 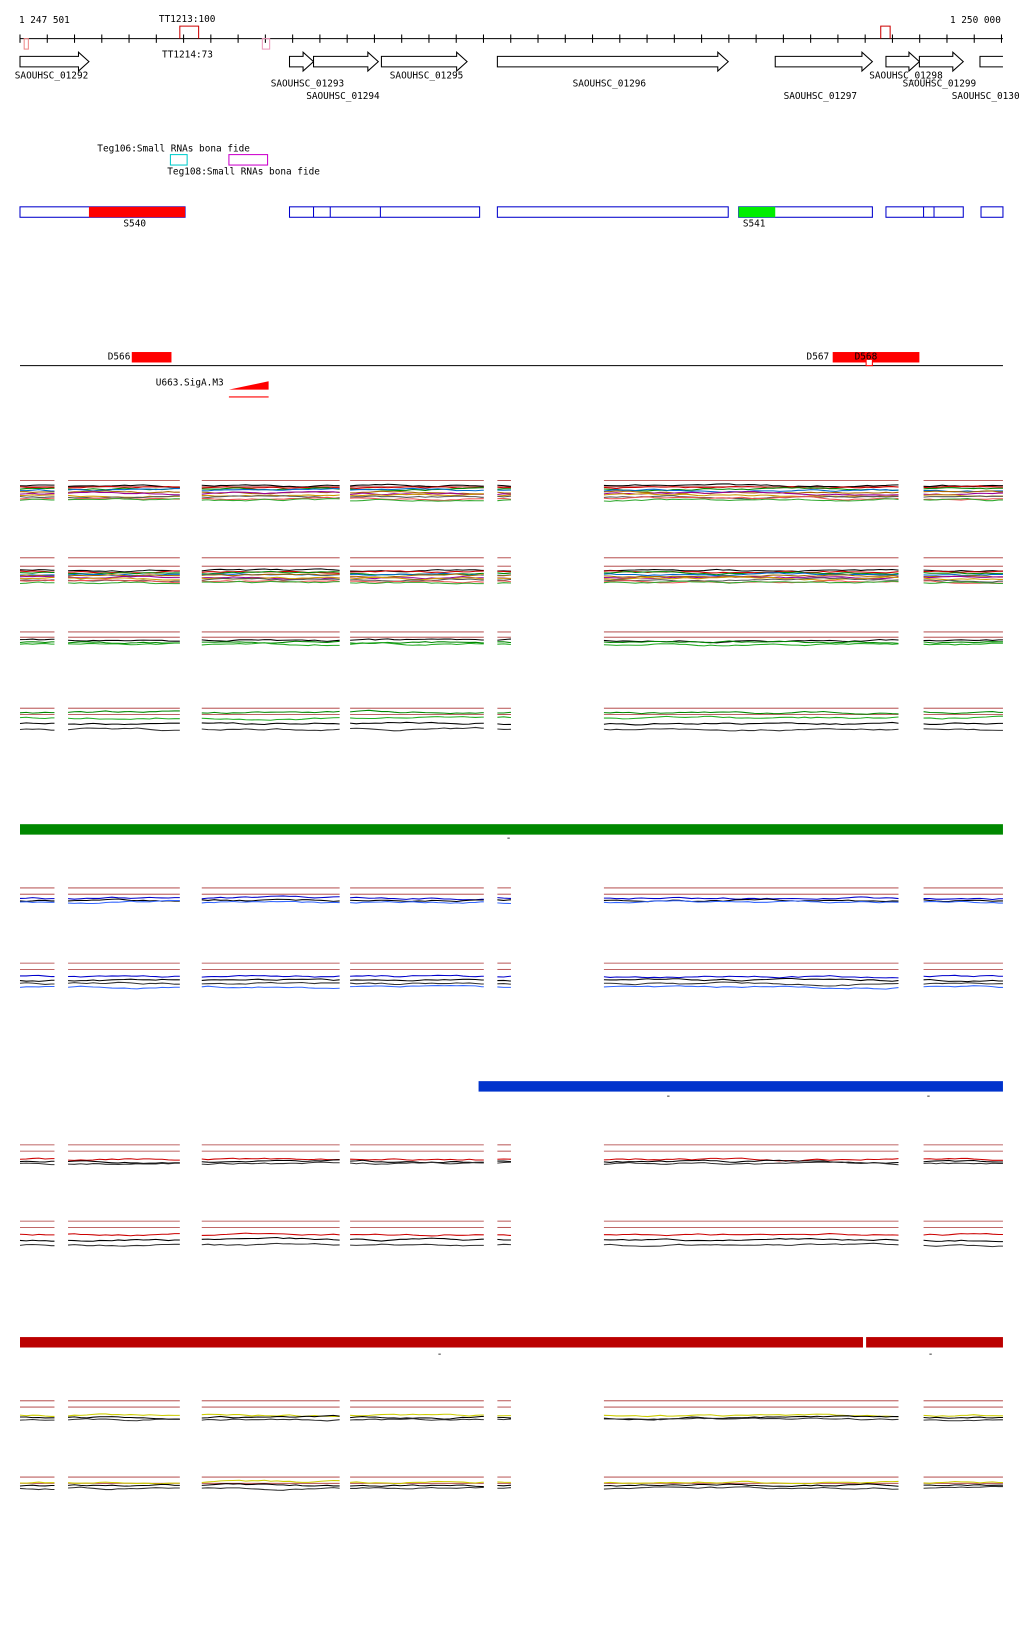 What do you see at coordinates (44, 20) in the screenshot?
I see `ruler-start: 1 247 501` at bounding box center [44, 20].